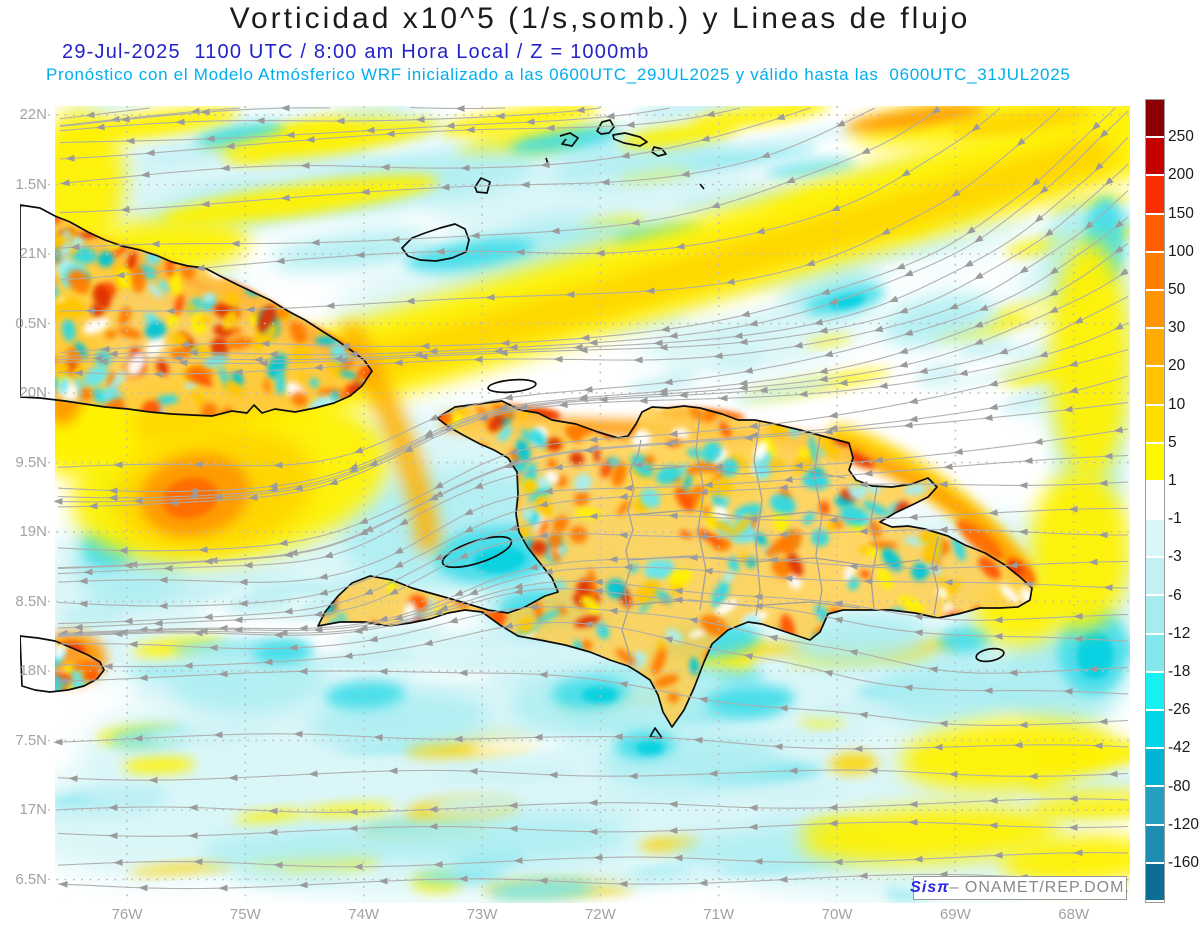 This screenshot has width=1200, height=927. I want to click on watermark-org: ONAMET/REP.DOM., so click(1047, 887).